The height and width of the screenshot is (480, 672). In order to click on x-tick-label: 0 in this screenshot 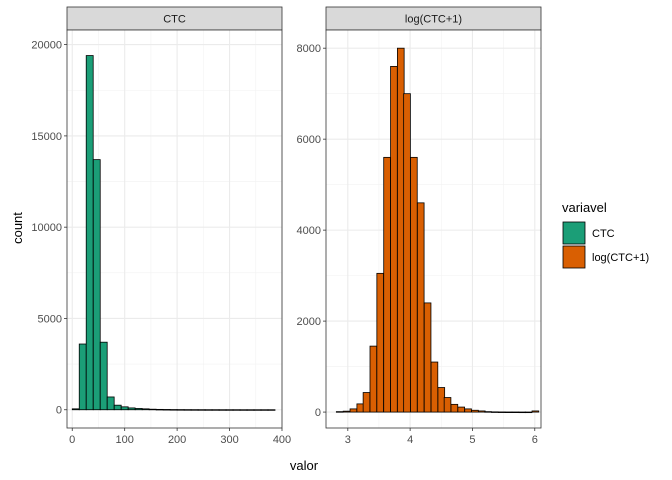, I will do `click(72, 440)`.